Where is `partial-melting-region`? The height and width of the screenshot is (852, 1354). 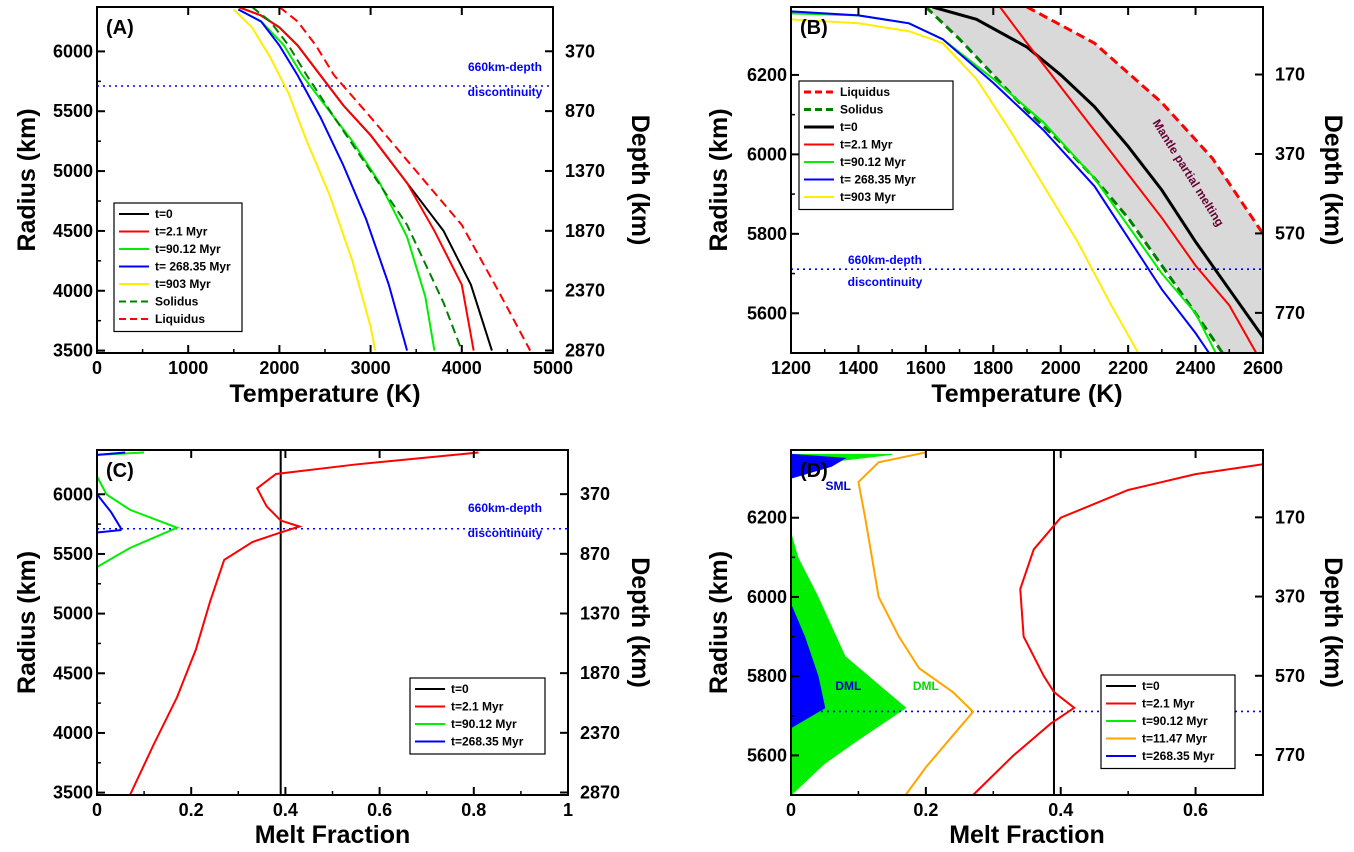 partial-melting-region is located at coordinates (1094, 180).